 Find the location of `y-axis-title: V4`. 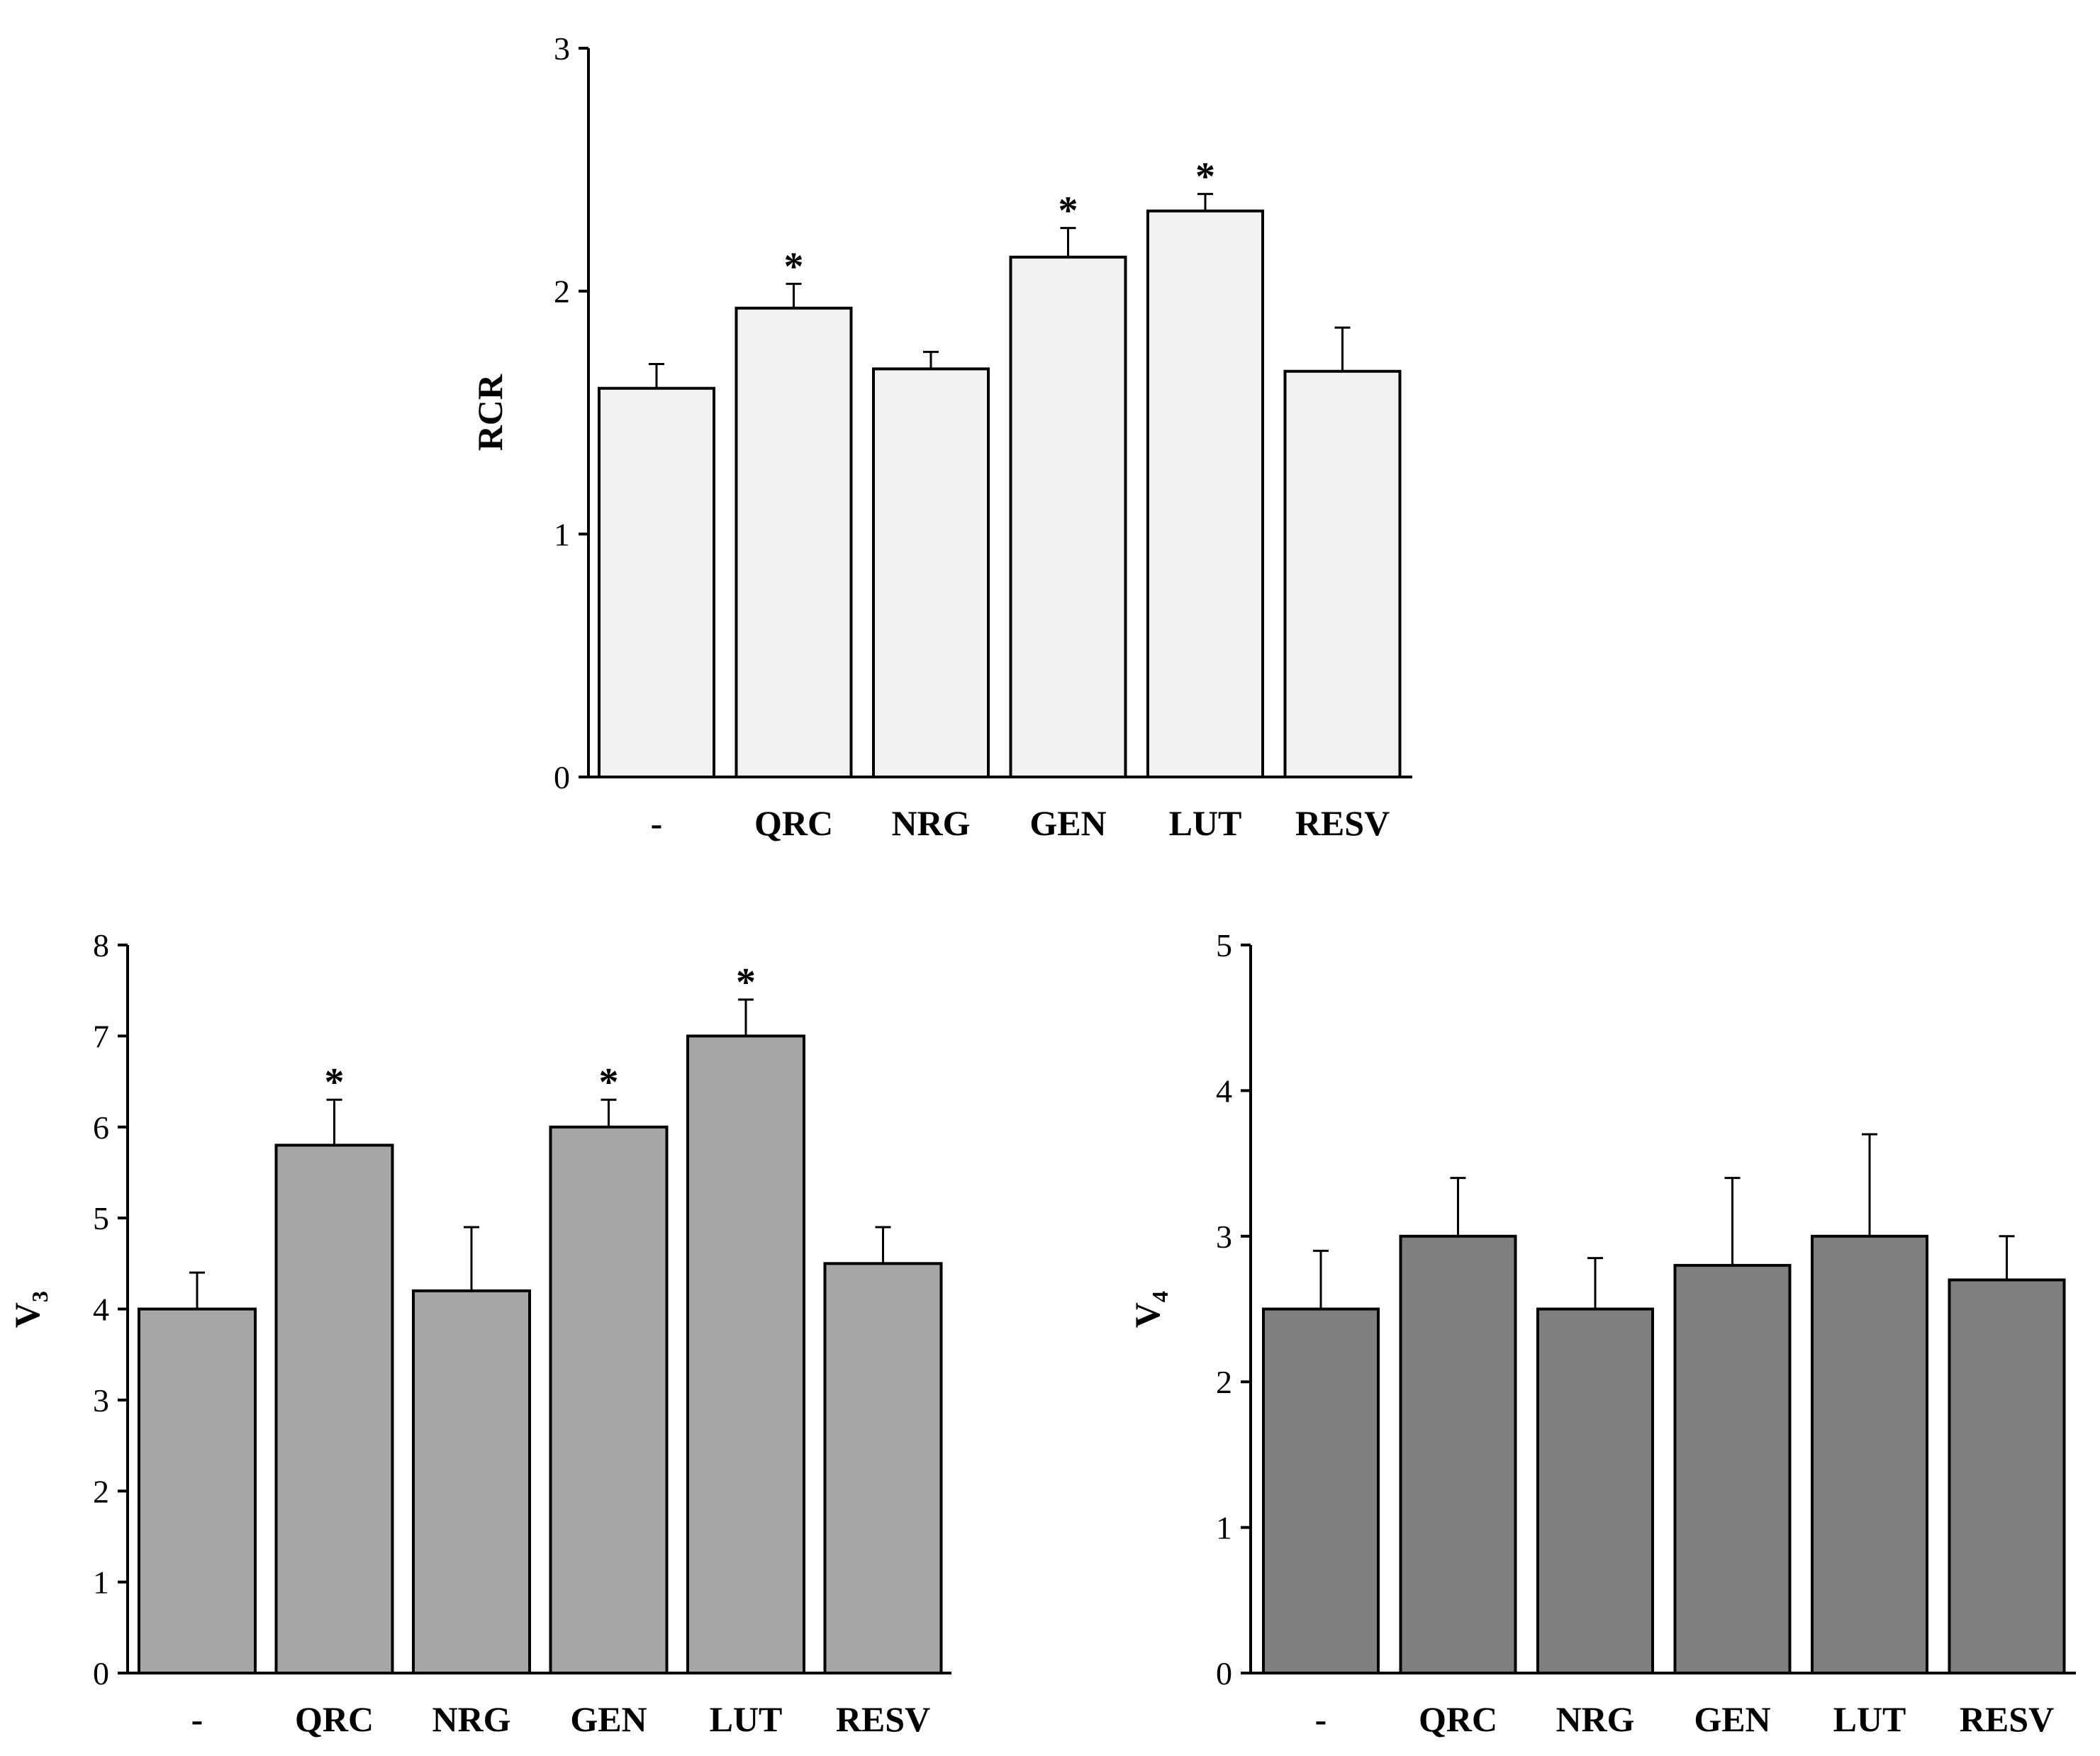

y-axis-title: V4 is located at coordinates (1150, 1309).